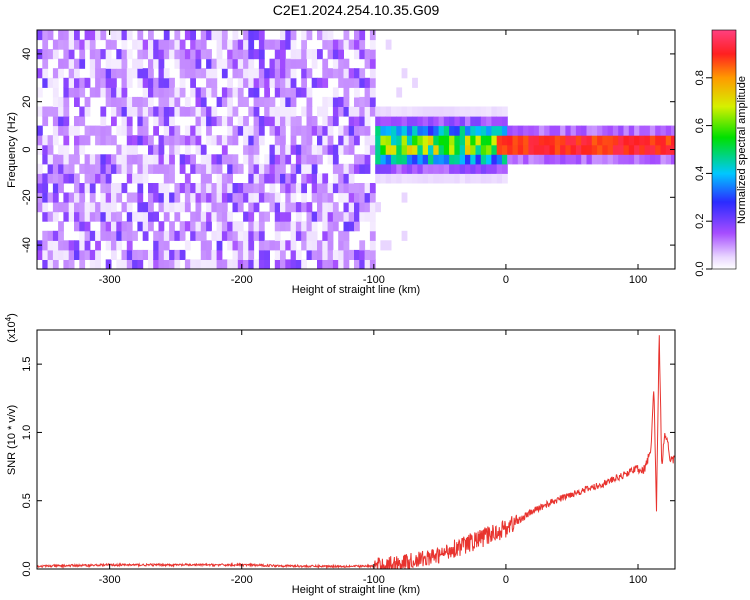  Describe the element at coordinates (700, 125) in the screenshot. I see `colorbar-tick-label: 0.6` at that location.